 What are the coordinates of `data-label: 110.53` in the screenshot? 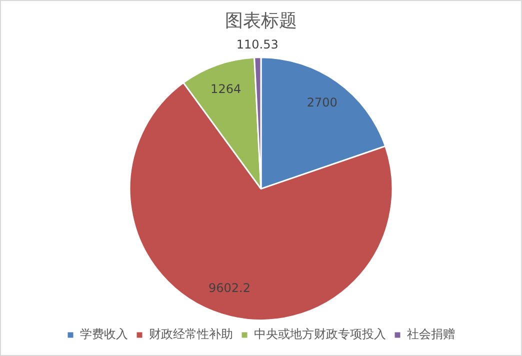 It's located at (257, 45).